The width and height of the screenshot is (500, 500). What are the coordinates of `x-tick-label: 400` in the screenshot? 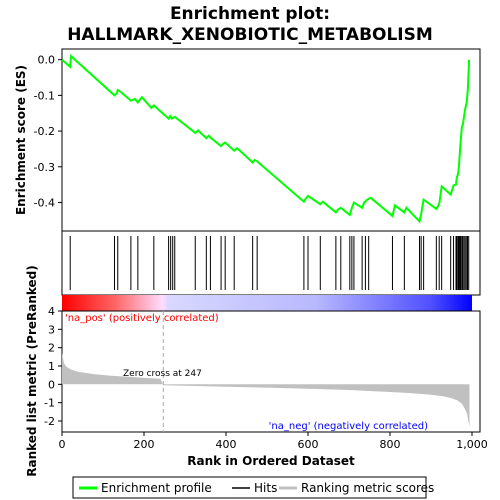 It's located at (226, 444).